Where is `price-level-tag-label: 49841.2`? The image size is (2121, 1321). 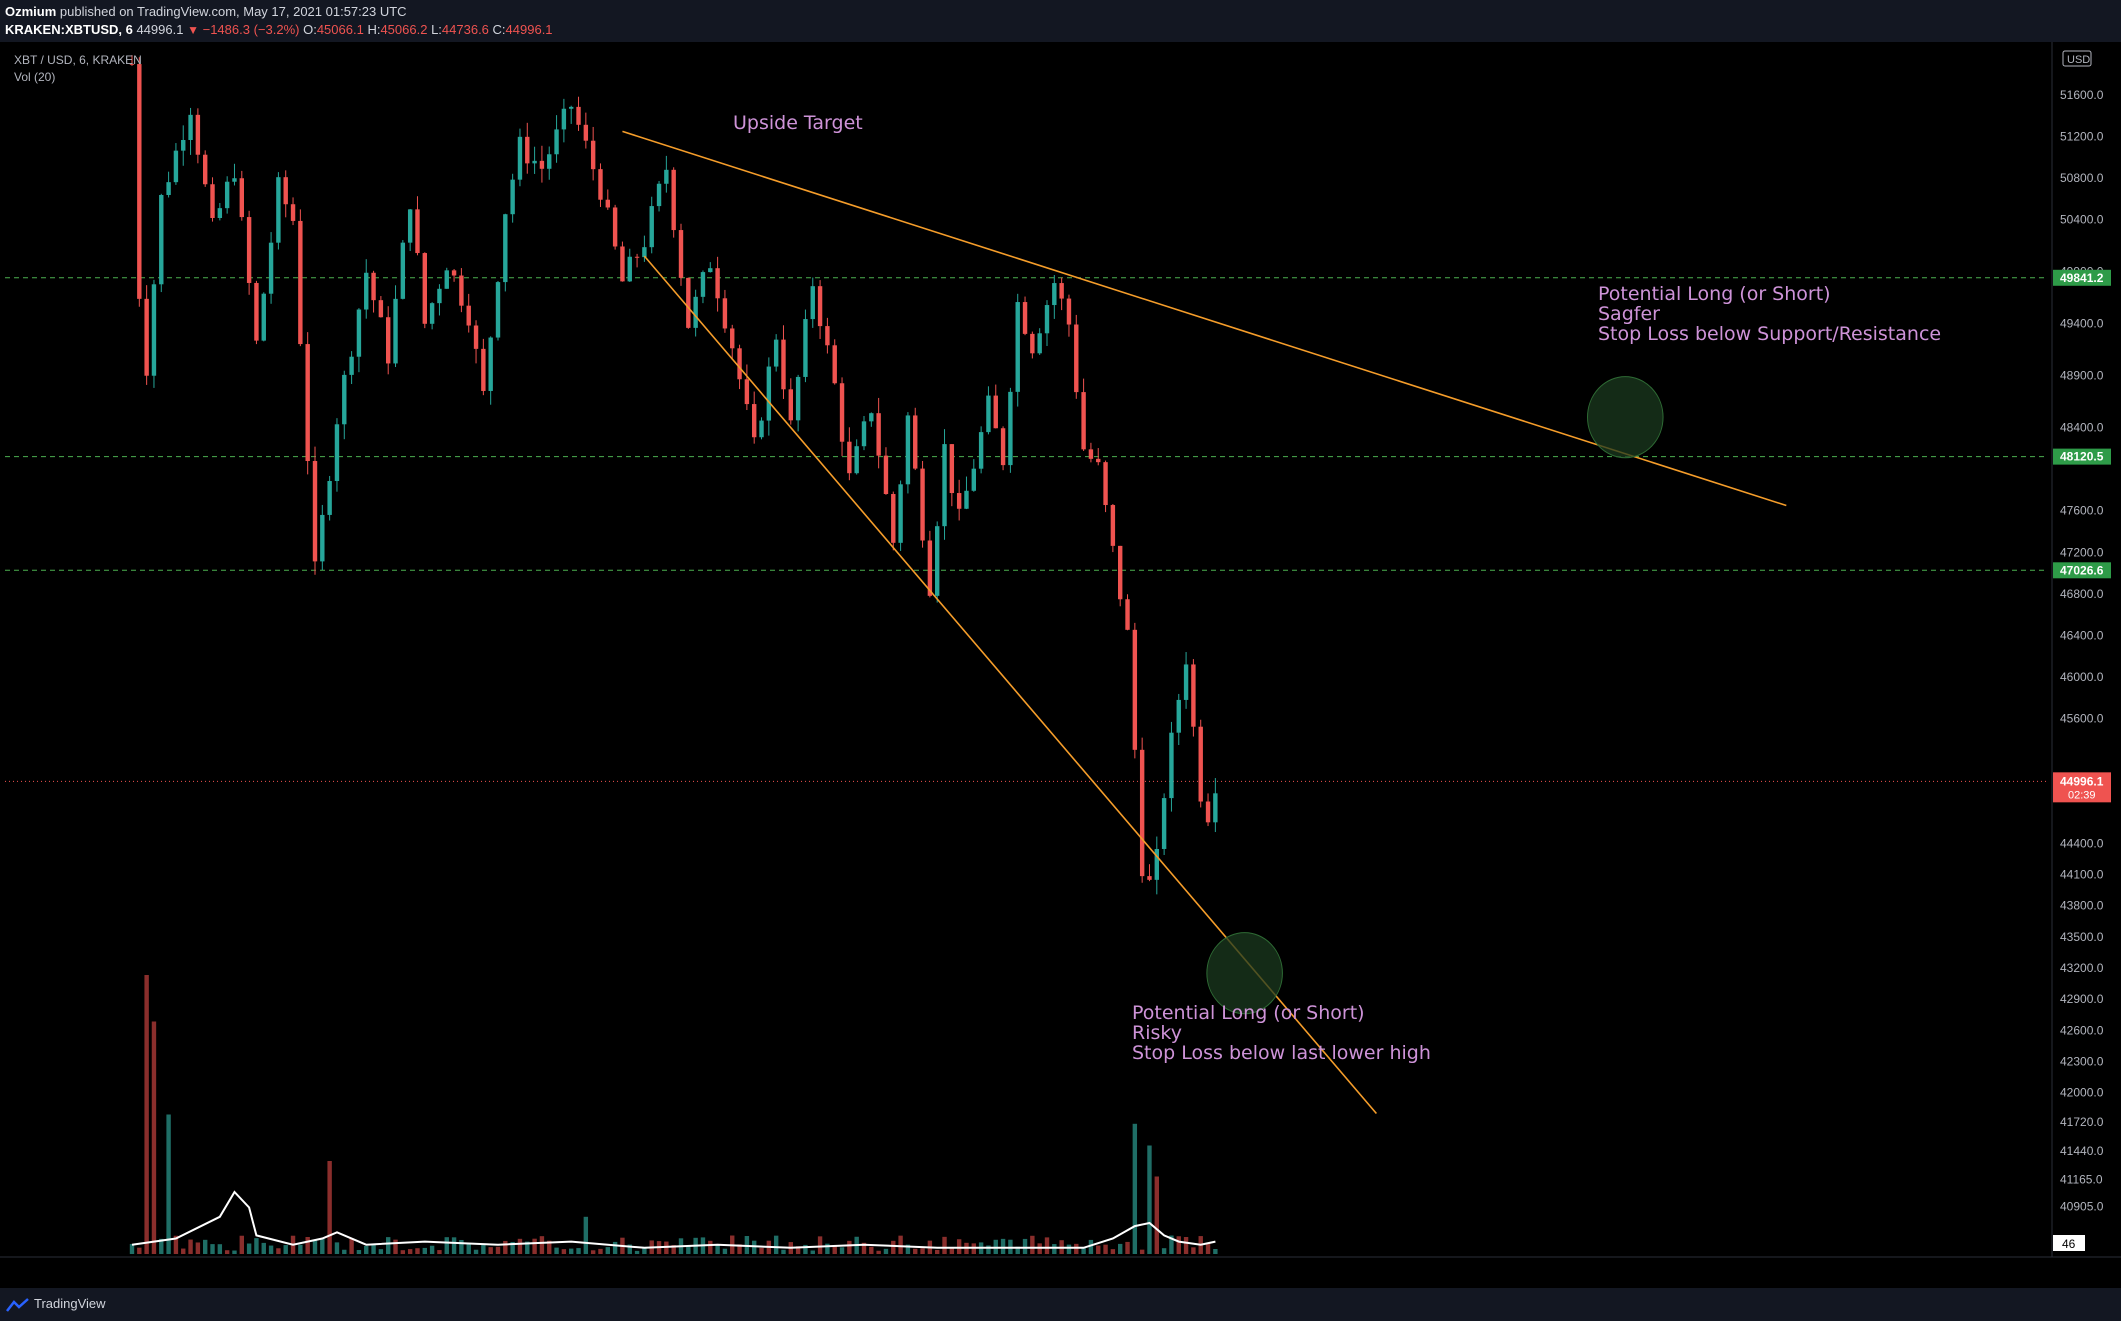 price-level-tag-label: 49841.2 is located at coordinates (2082, 278).